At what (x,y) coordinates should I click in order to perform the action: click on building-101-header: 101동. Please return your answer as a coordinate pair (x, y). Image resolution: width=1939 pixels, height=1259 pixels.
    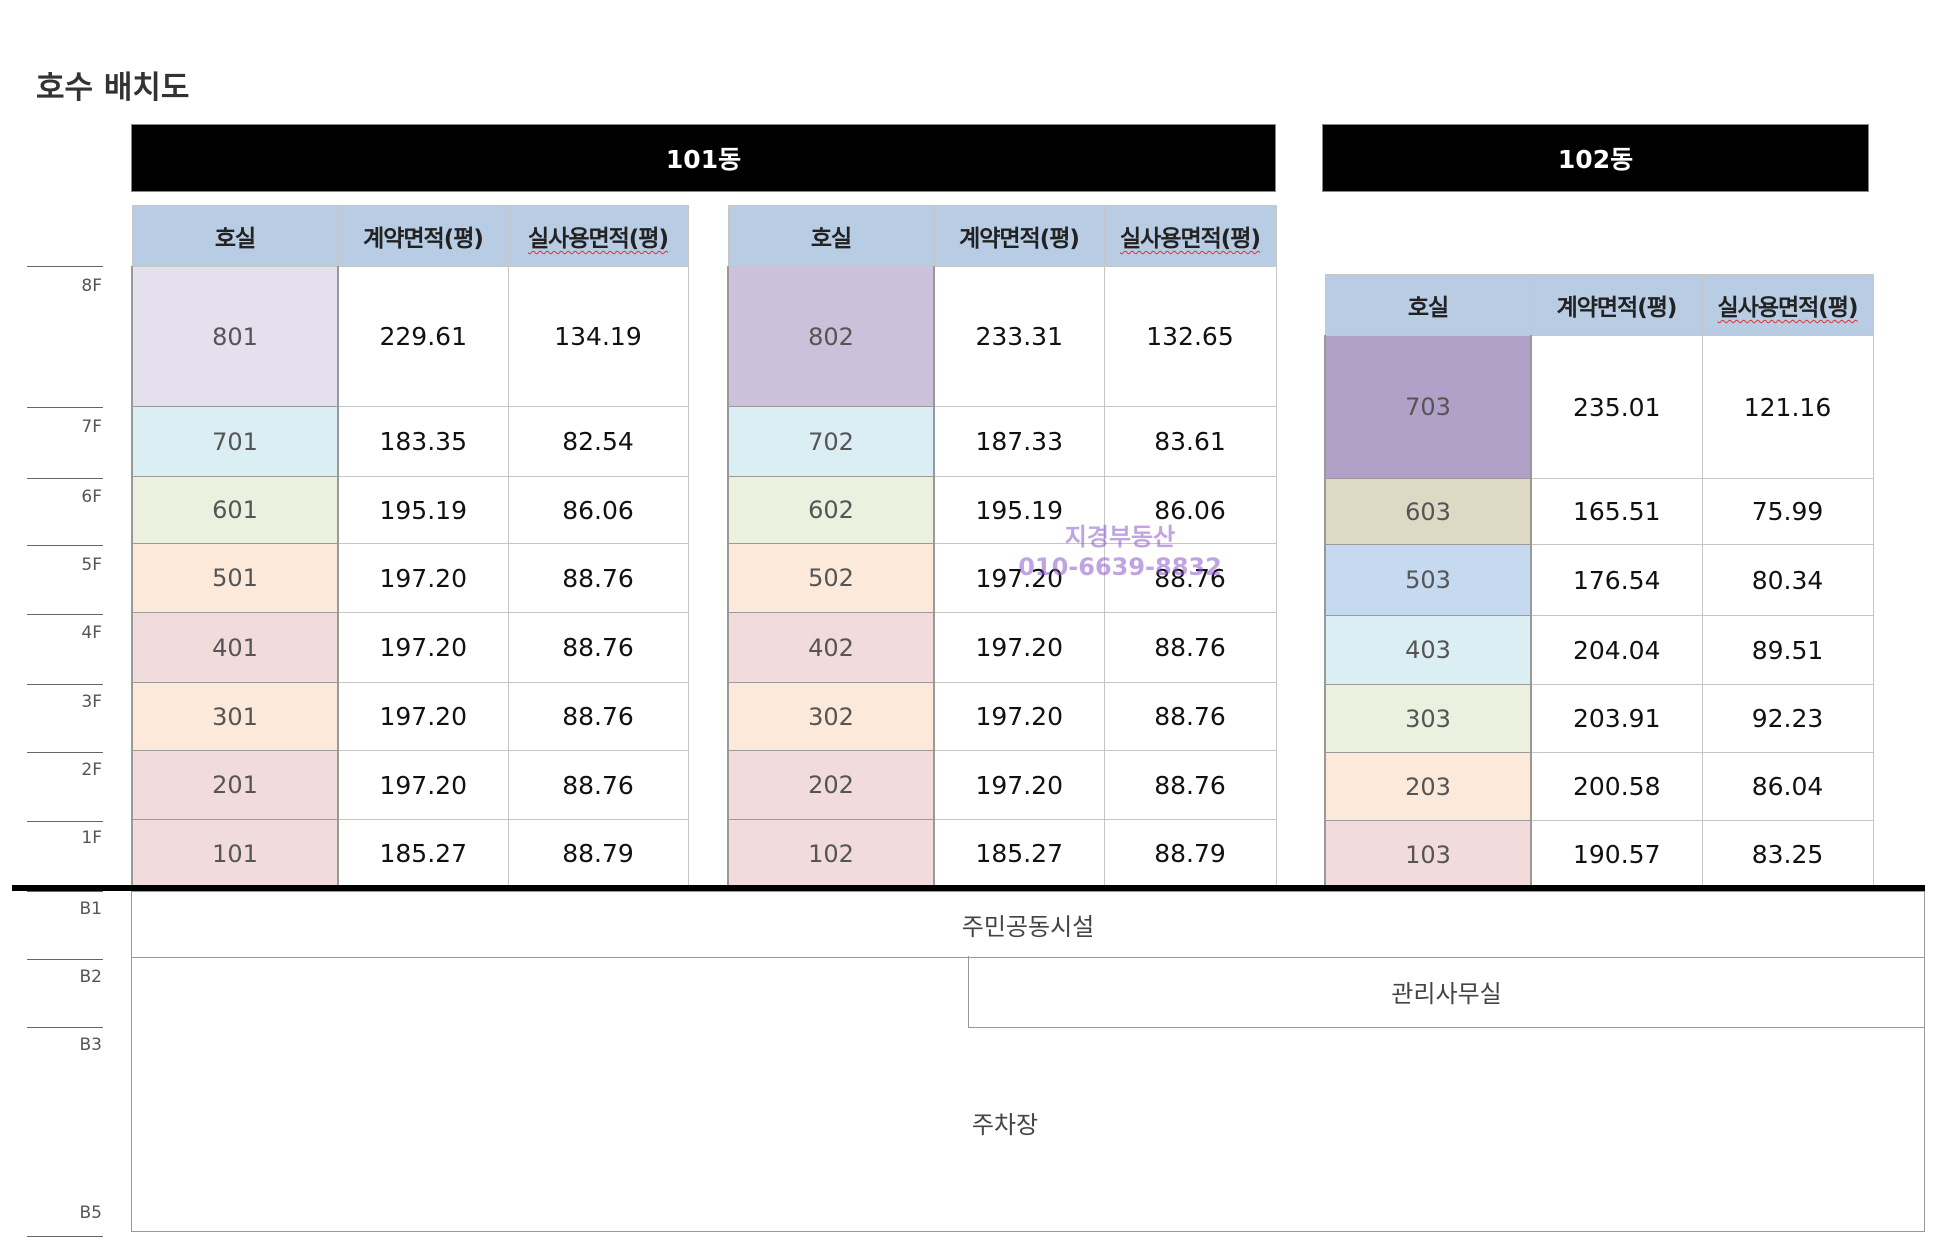
    Looking at the image, I should click on (703, 158).